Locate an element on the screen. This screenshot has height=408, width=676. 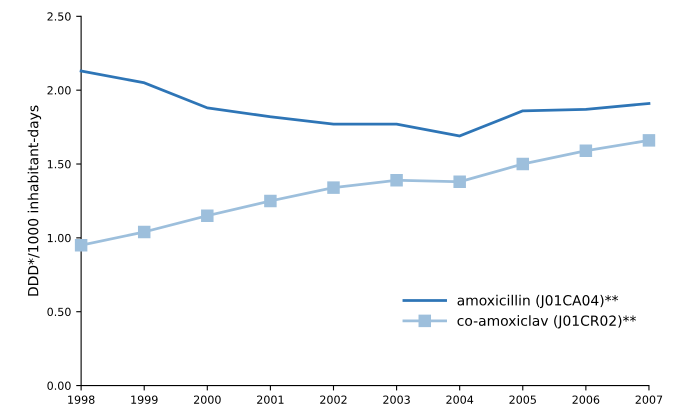
x-tick-label: 1999 is located at coordinates (144, 399).